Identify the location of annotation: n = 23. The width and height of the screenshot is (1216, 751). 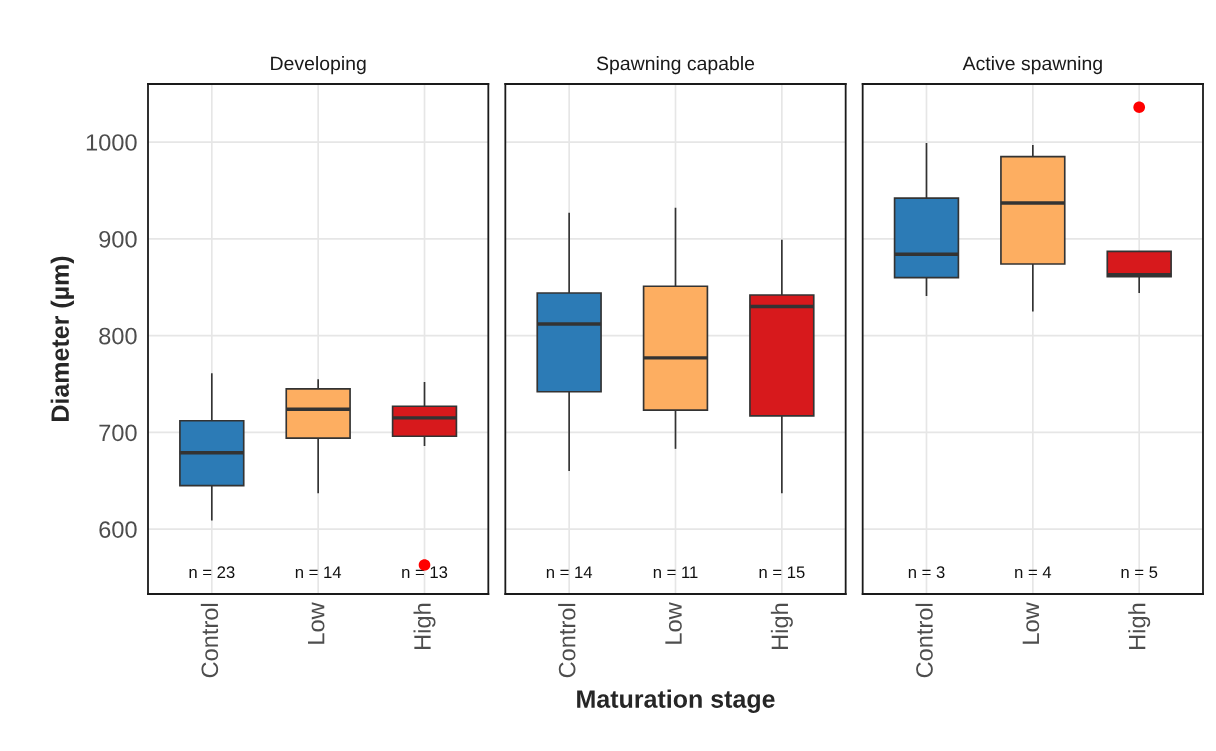
(212, 572).